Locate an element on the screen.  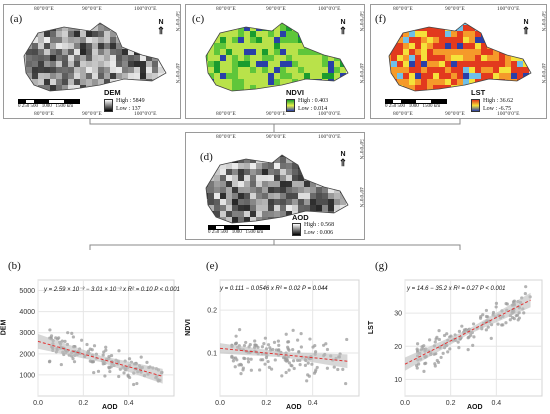
y-tick-label: 30 is located at coordinates (398, 314).